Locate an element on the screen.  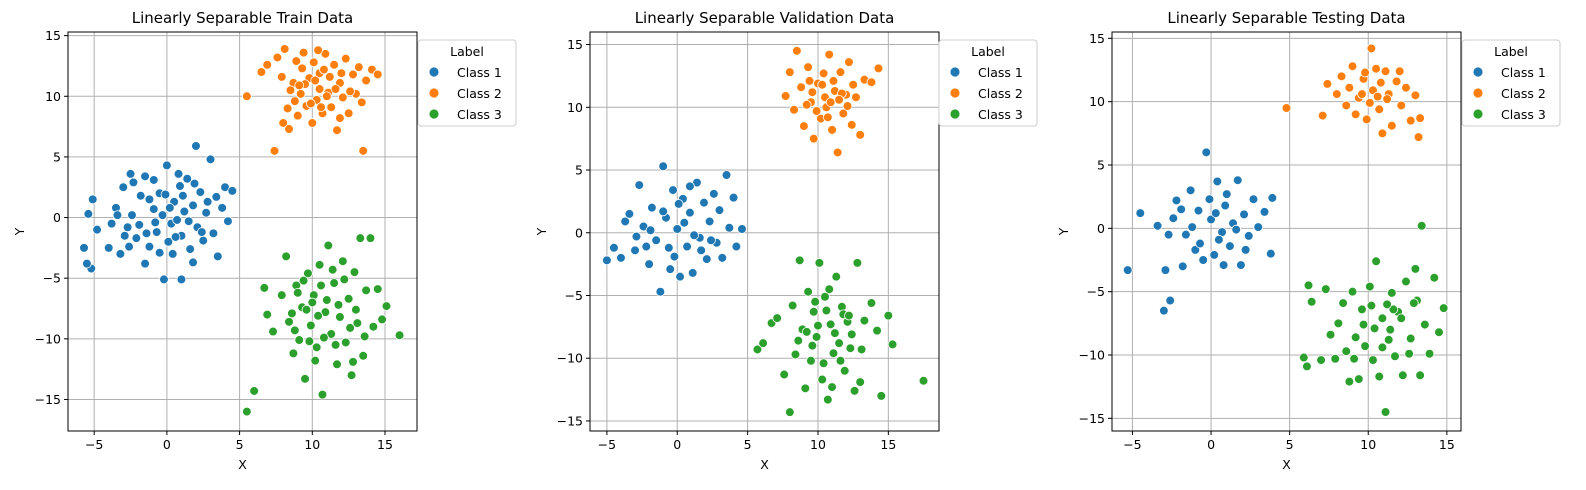
y-tick-label: −10 is located at coordinates (48, 338).